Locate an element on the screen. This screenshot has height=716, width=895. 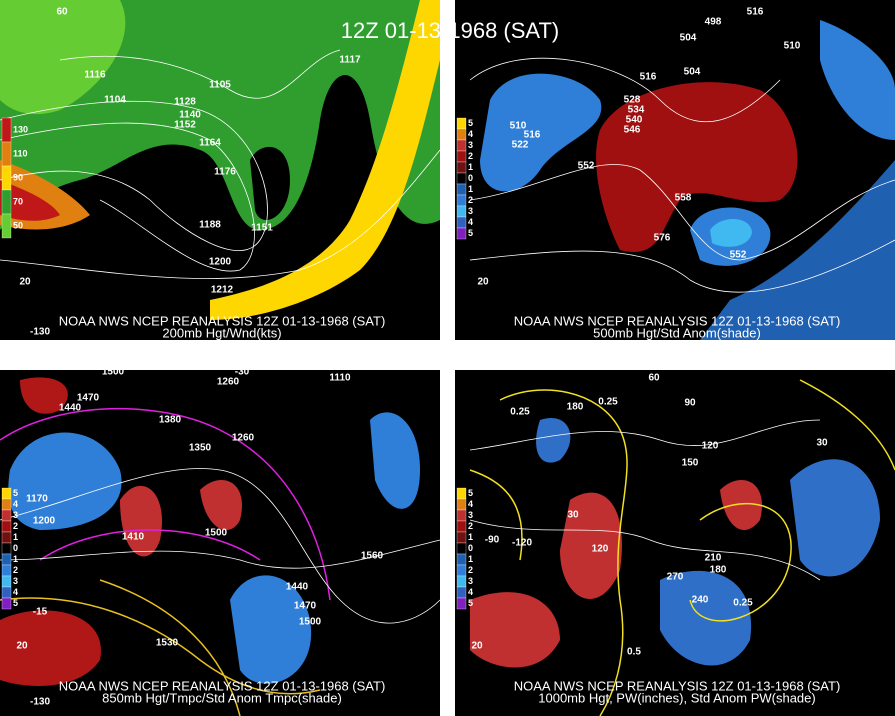
legend-label: 70 is located at coordinates (18, 201).